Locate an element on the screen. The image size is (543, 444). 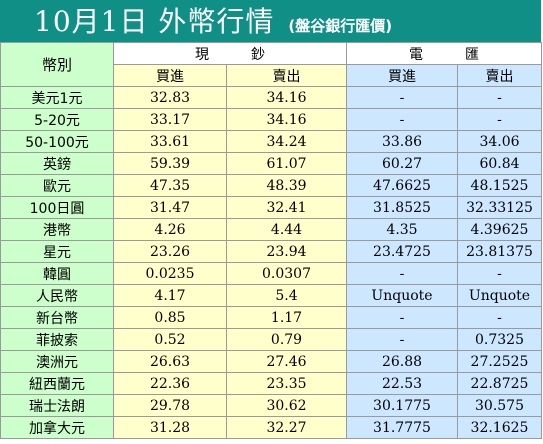
table-row: 英鎊 59.39 61.07 60.27 60.84 is located at coordinates (271, 163).